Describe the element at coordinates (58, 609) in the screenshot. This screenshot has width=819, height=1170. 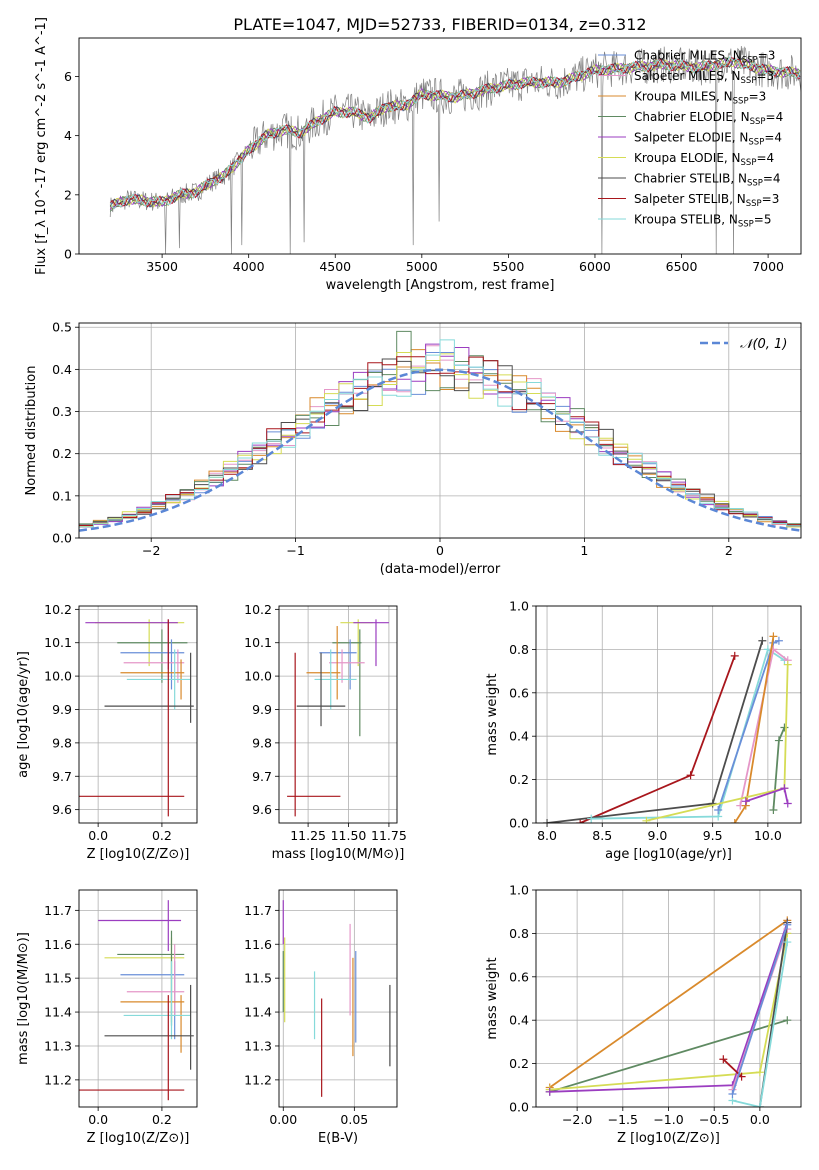
I see `age-vs-Z-ytick-label: 10.2` at that location.